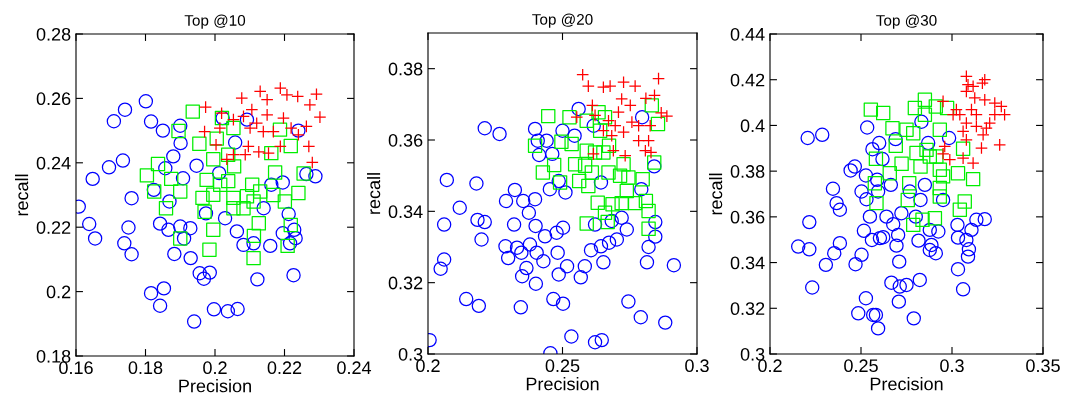 The width and height of the screenshot is (1069, 406). What do you see at coordinates (1043, 366) in the screenshot?
I see `x-tick-label: 0.35` at bounding box center [1043, 366].